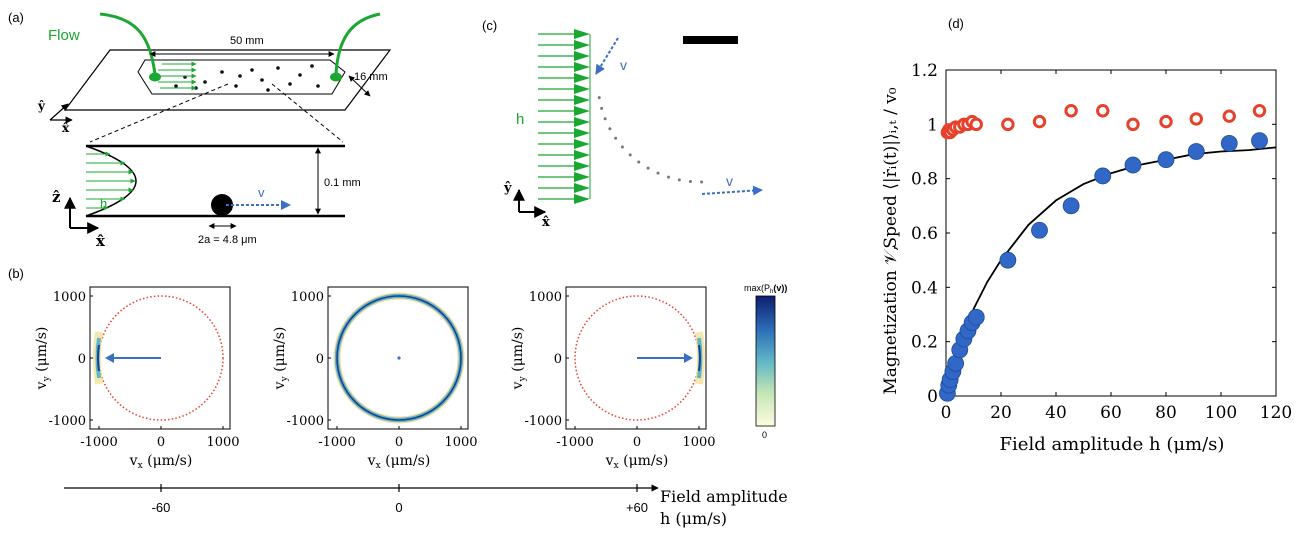 The image size is (1304, 540). Describe the element at coordinates (111, 181) in the screenshot. I see `profile-arrows` at that location.